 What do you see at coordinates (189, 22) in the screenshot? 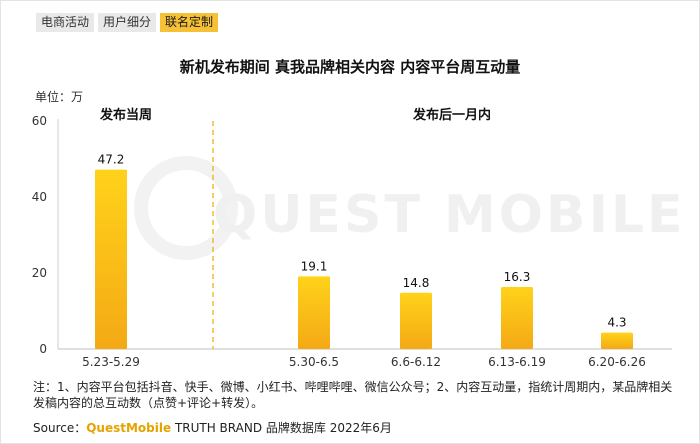
I see `tab-co-branding: 联名定制` at bounding box center [189, 22].